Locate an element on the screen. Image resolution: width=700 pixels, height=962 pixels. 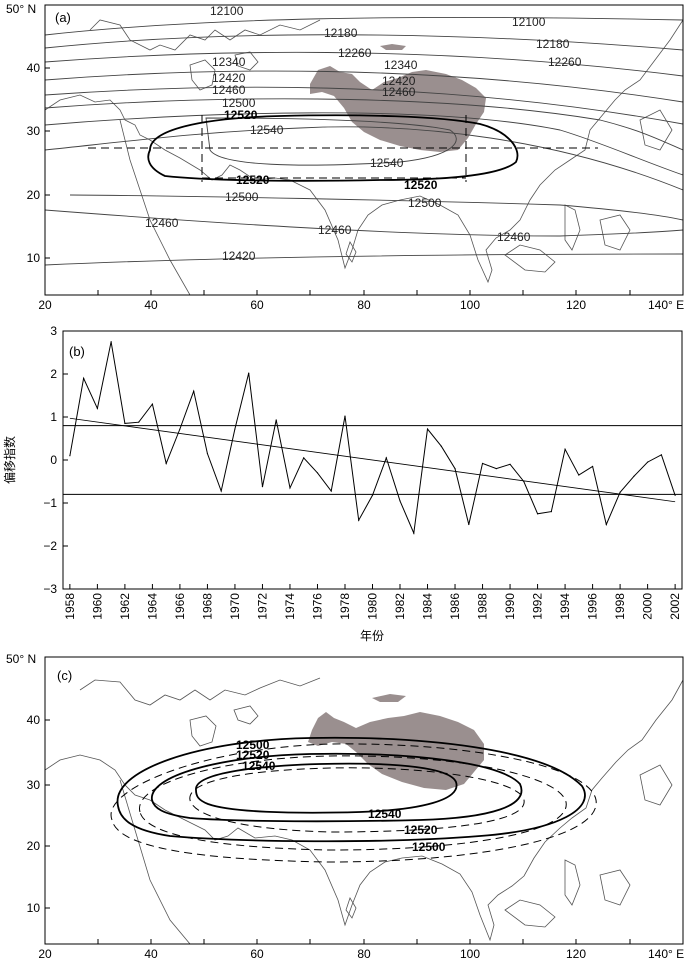
y-tick-label: 40 is located at coordinates (34, 720).